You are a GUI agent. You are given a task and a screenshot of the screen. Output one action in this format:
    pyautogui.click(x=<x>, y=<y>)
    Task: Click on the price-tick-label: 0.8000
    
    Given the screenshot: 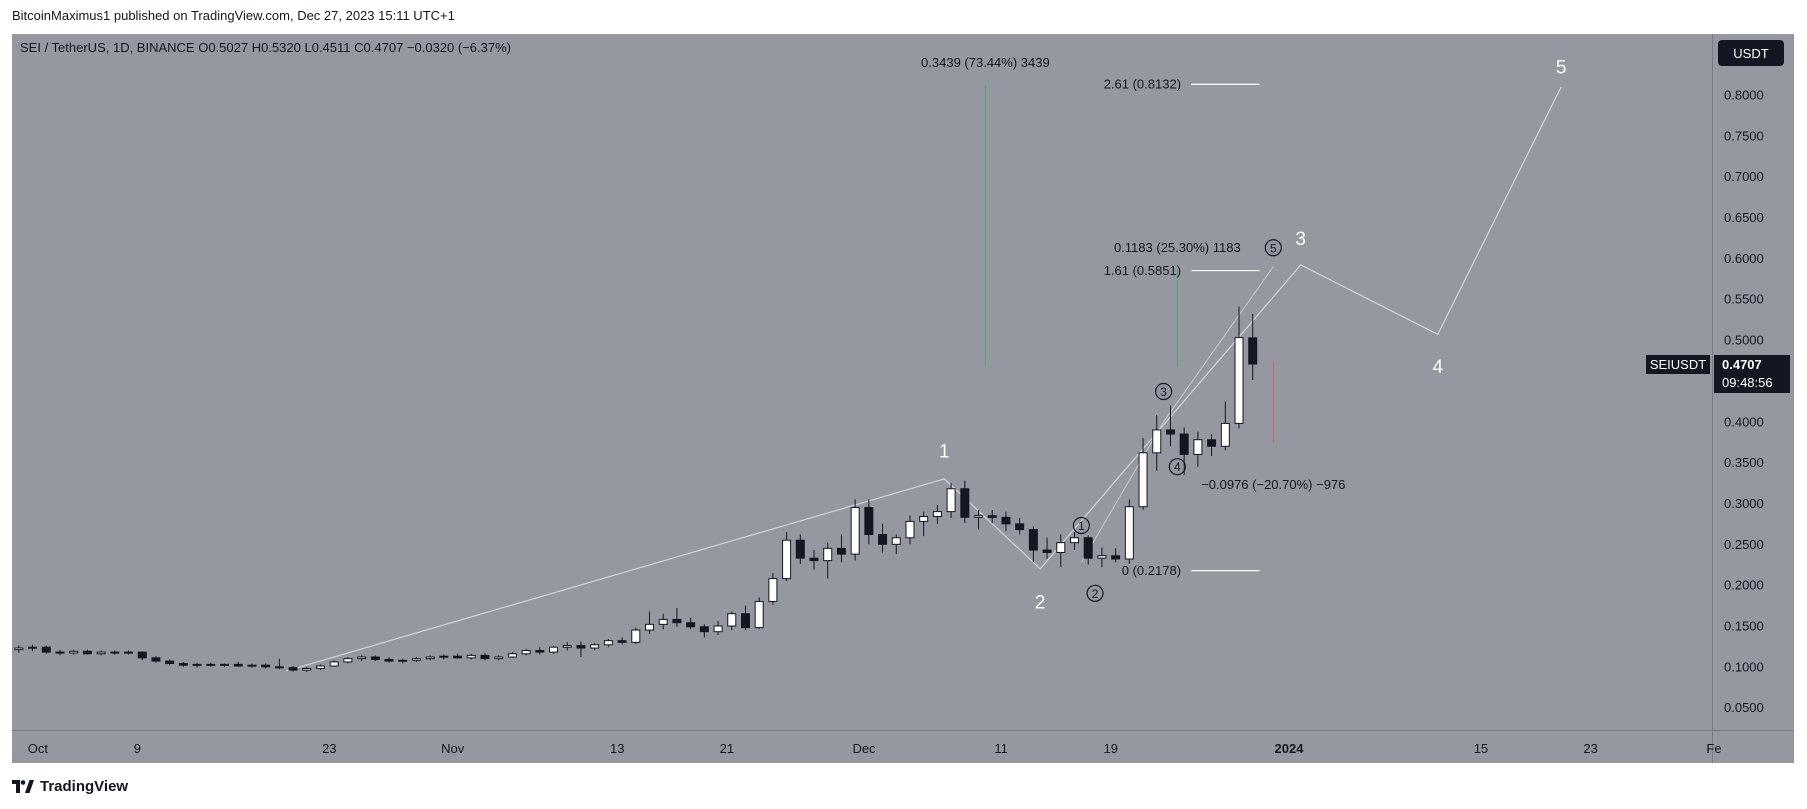 What is the action you would take?
    pyautogui.click(x=1744, y=95)
    